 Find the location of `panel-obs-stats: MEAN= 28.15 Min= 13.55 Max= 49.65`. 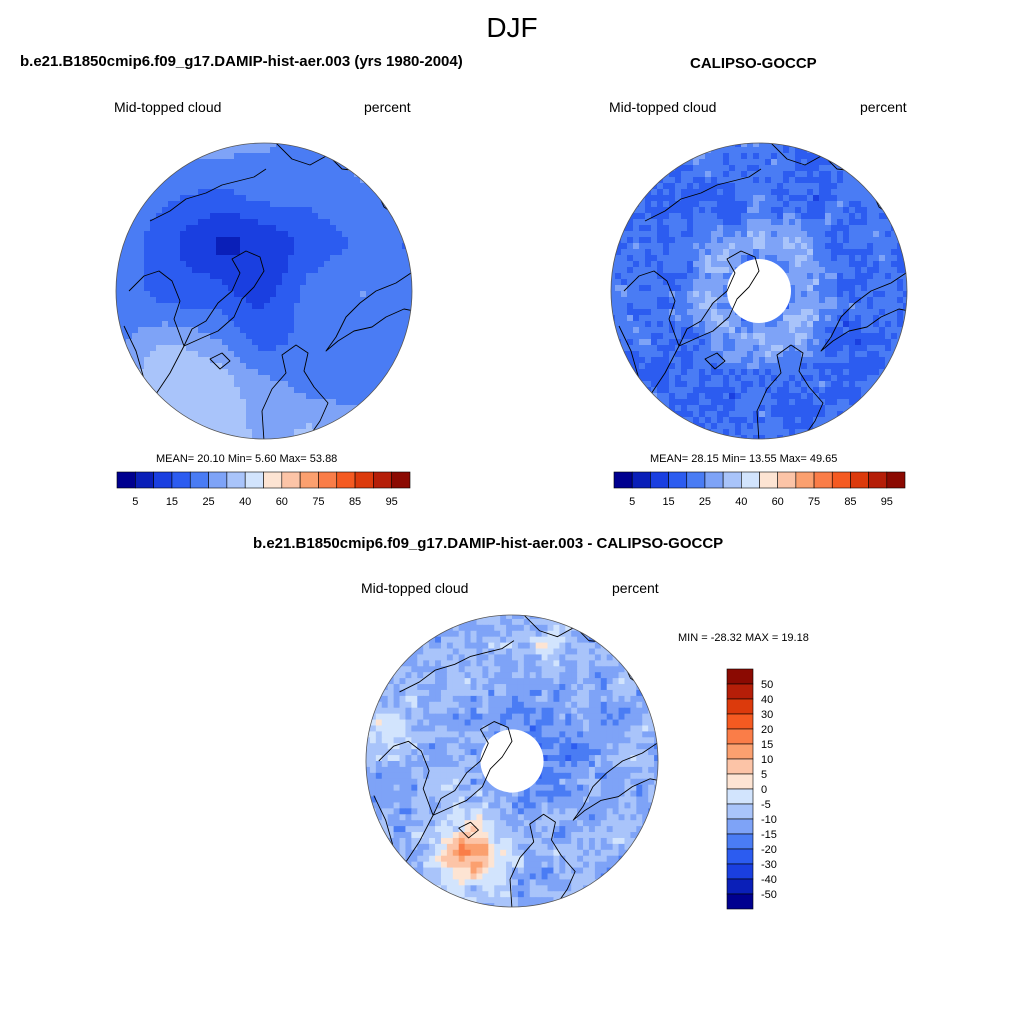

panel-obs-stats: MEAN= 28.15 Min= 13.55 Max= 49.65 is located at coordinates (744, 459).